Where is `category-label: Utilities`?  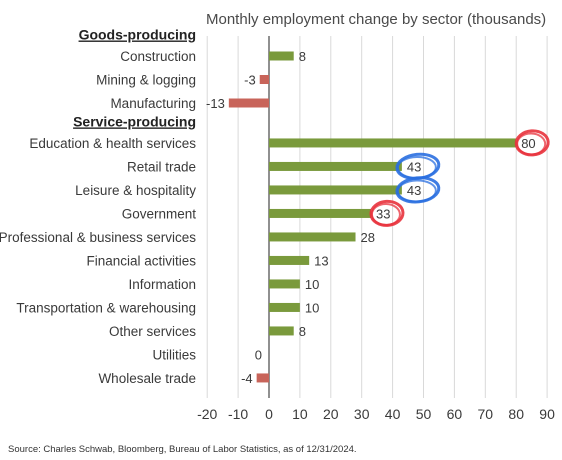 category-label: Utilities is located at coordinates (174, 354).